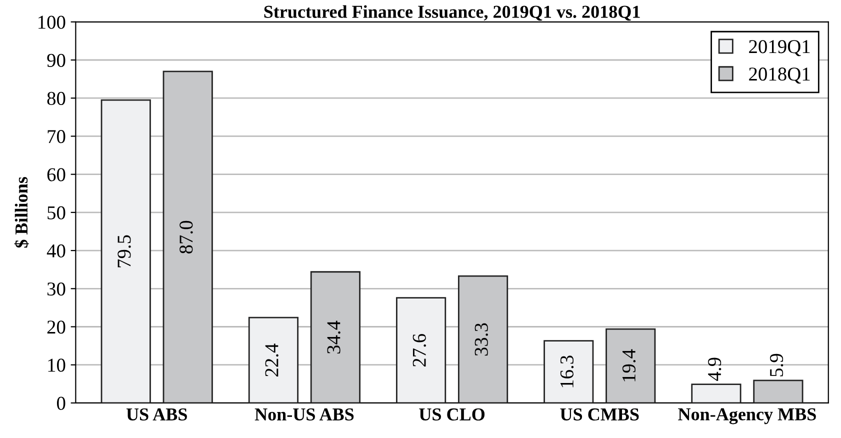 The image size is (841, 438). Describe the element at coordinates (452, 13) in the screenshot. I see `chart-title: Structured Finance Issuance, 2019Q1 vs. 2018Q1` at that location.